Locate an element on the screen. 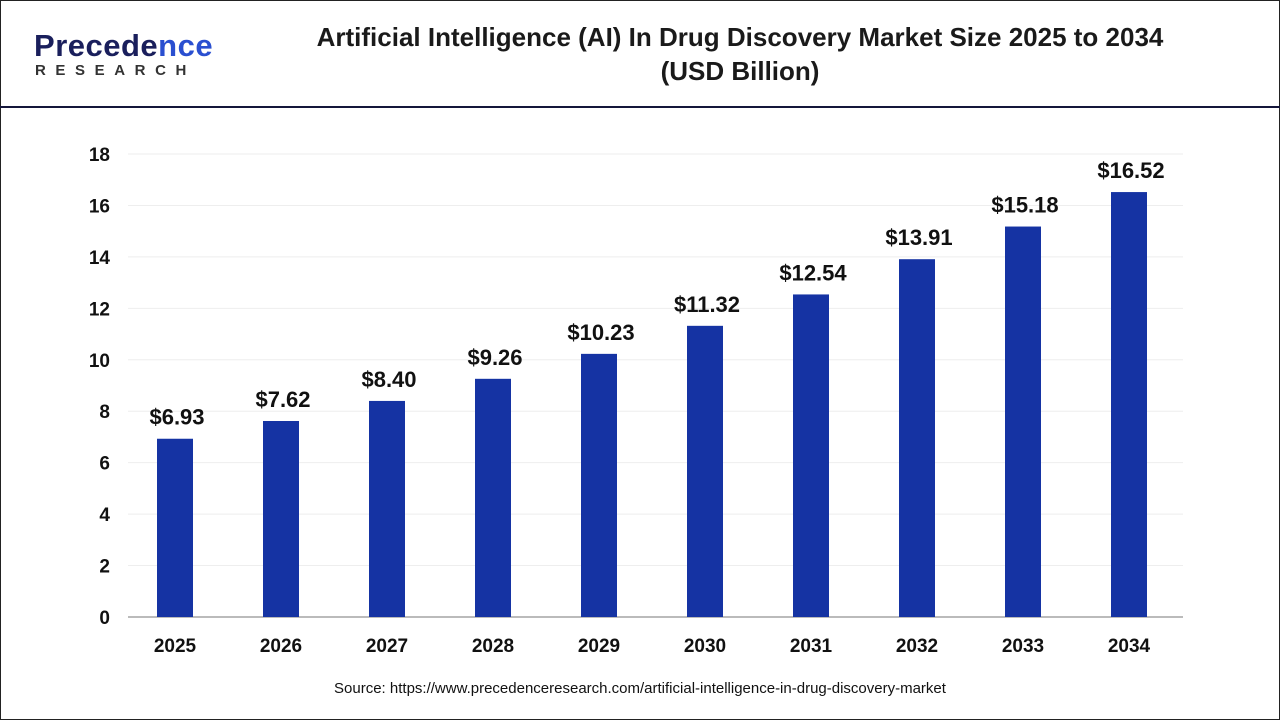 The image size is (1280, 720). y-tick-label: 2 is located at coordinates (104, 567).